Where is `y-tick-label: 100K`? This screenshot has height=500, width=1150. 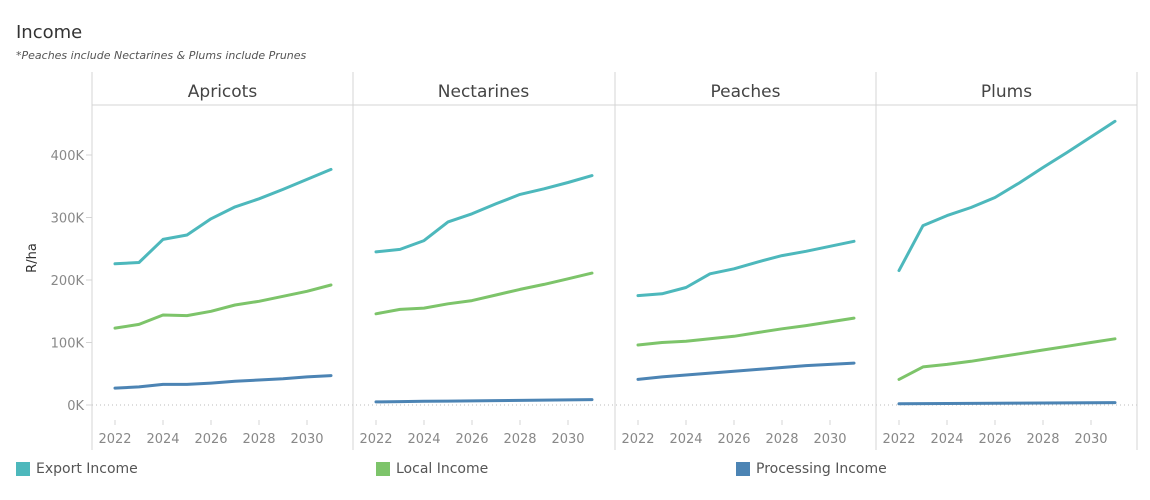 y-tick-label: 100K is located at coordinates (68, 344).